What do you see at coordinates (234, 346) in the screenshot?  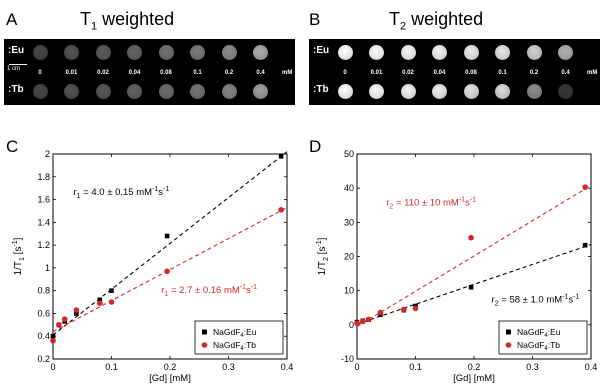 I see `legend-label-c-1: NaGdF4:Tb` at bounding box center [234, 346].